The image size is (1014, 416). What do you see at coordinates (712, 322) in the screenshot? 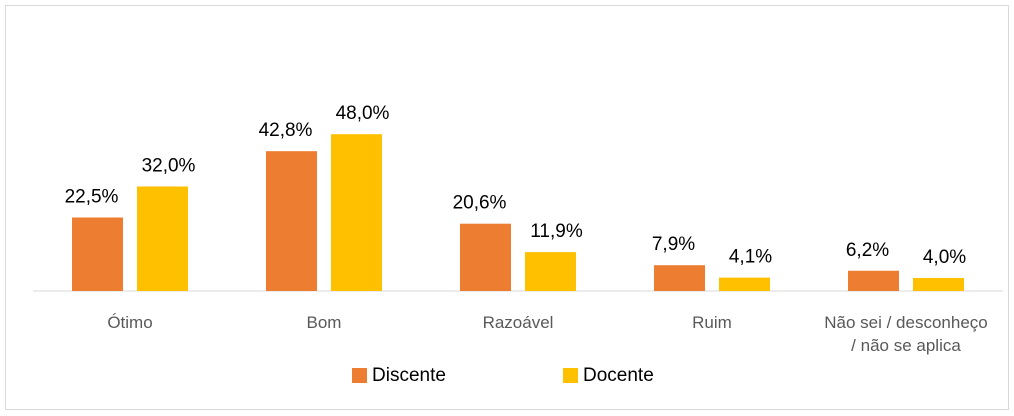
I see `x-tick-label: Ruim` at bounding box center [712, 322].